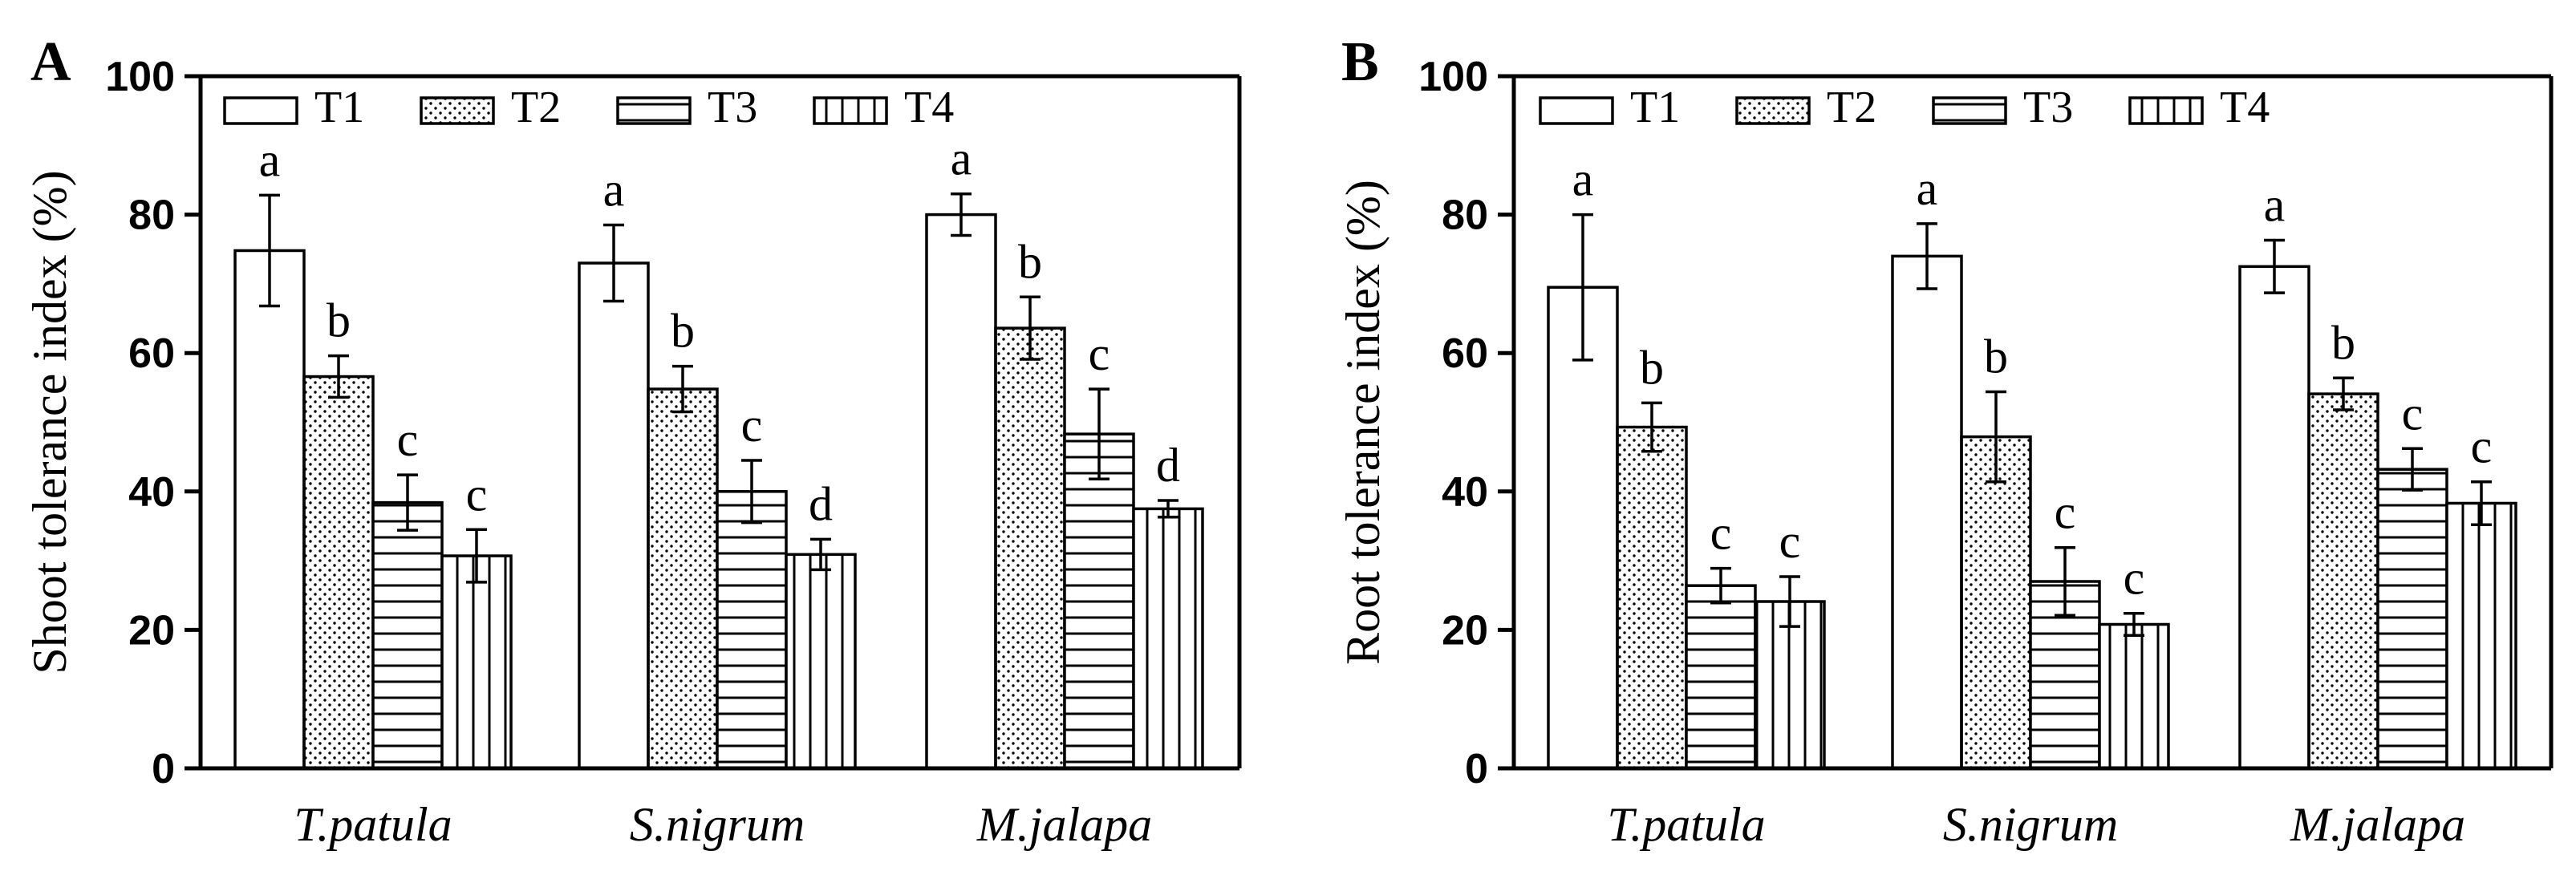  I want to click on y-axis-label: Shoot tolerance index (%), so click(49, 422).